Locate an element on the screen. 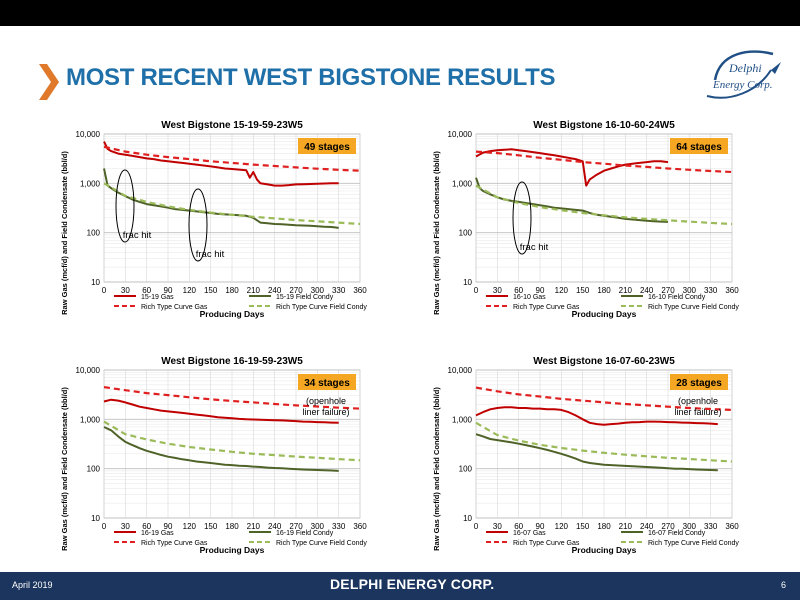 This screenshot has height=600, width=800. chart-title: West Bigstone 16-07-60-23W5 is located at coordinates (604, 361).